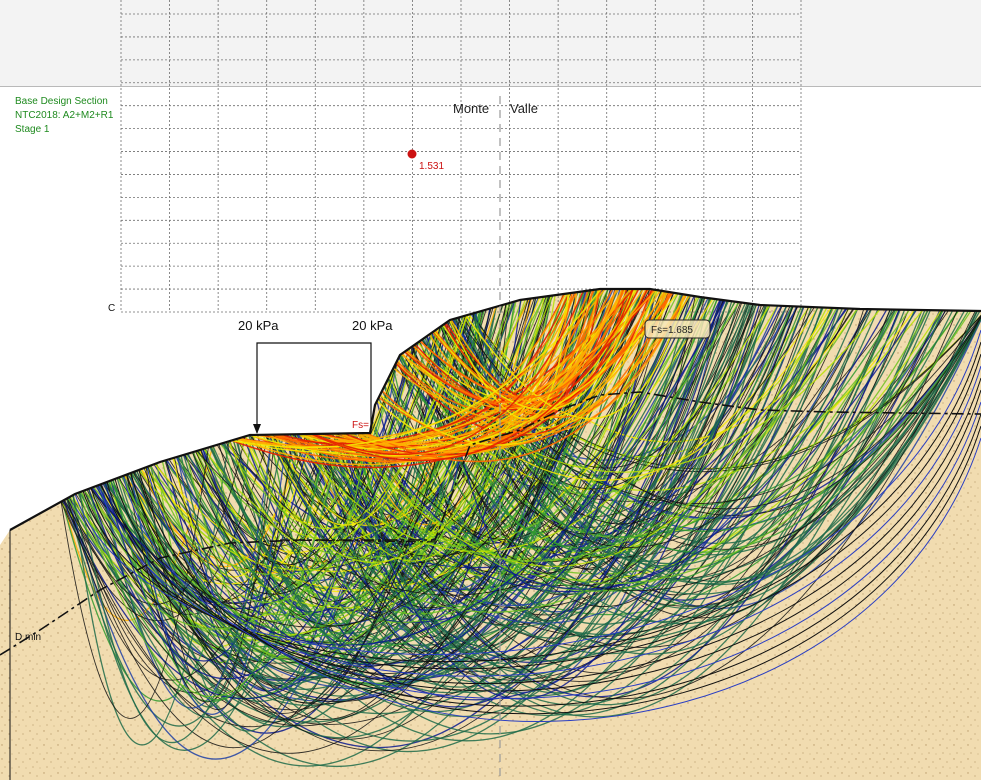  What do you see at coordinates (412, 154) in the screenshot?
I see `critical-center-marker` at bounding box center [412, 154].